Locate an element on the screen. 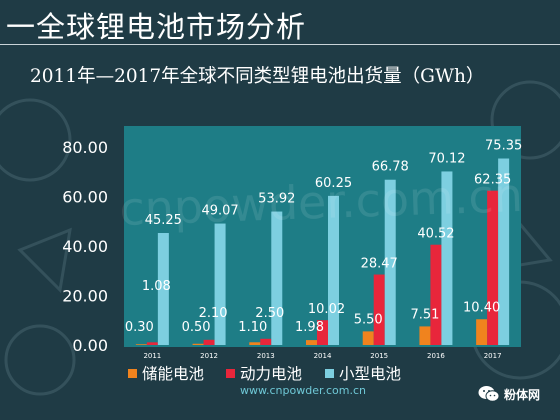 The image size is (560, 420). power-label: 2.10 is located at coordinates (213, 313).